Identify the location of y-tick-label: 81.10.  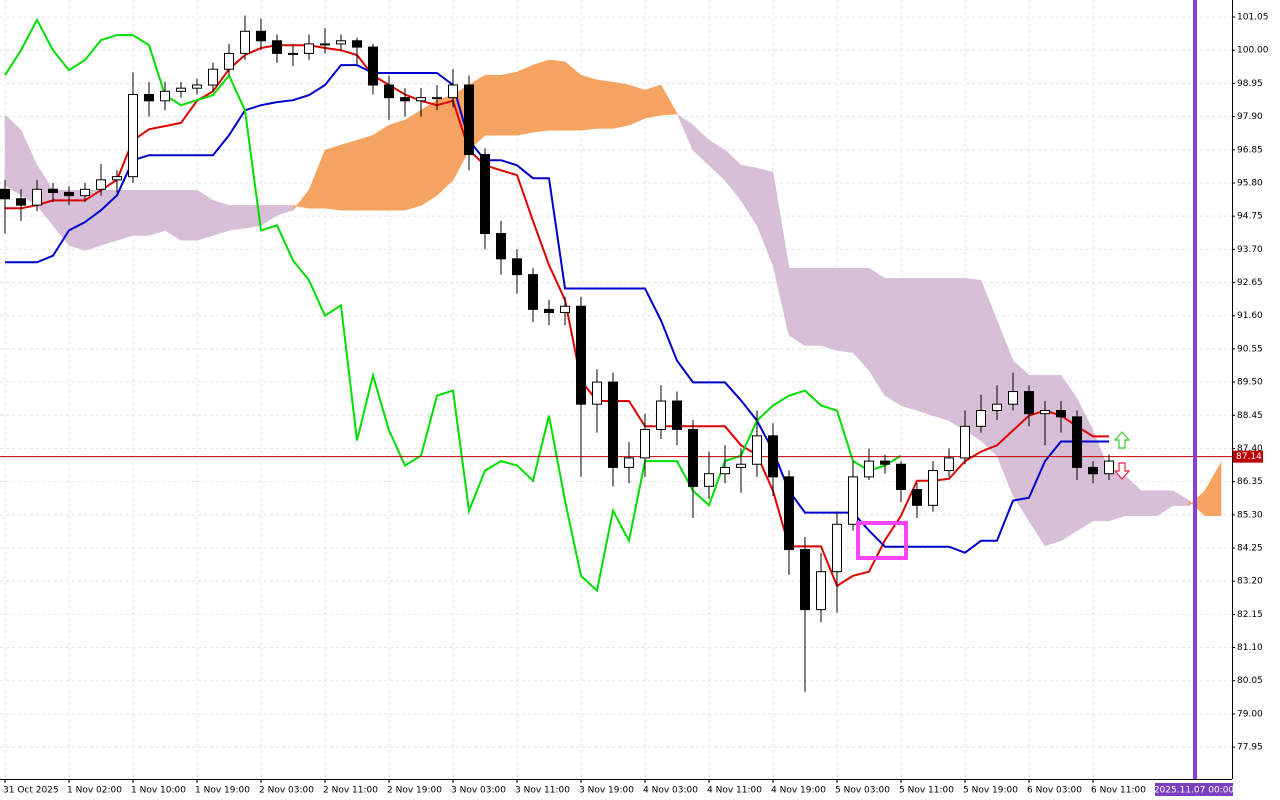
(1250, 648).